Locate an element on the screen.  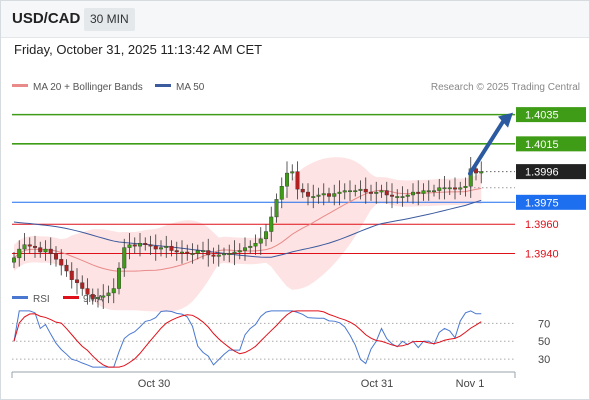
ma20-legend-swatch is located at coordinates (20, 85).